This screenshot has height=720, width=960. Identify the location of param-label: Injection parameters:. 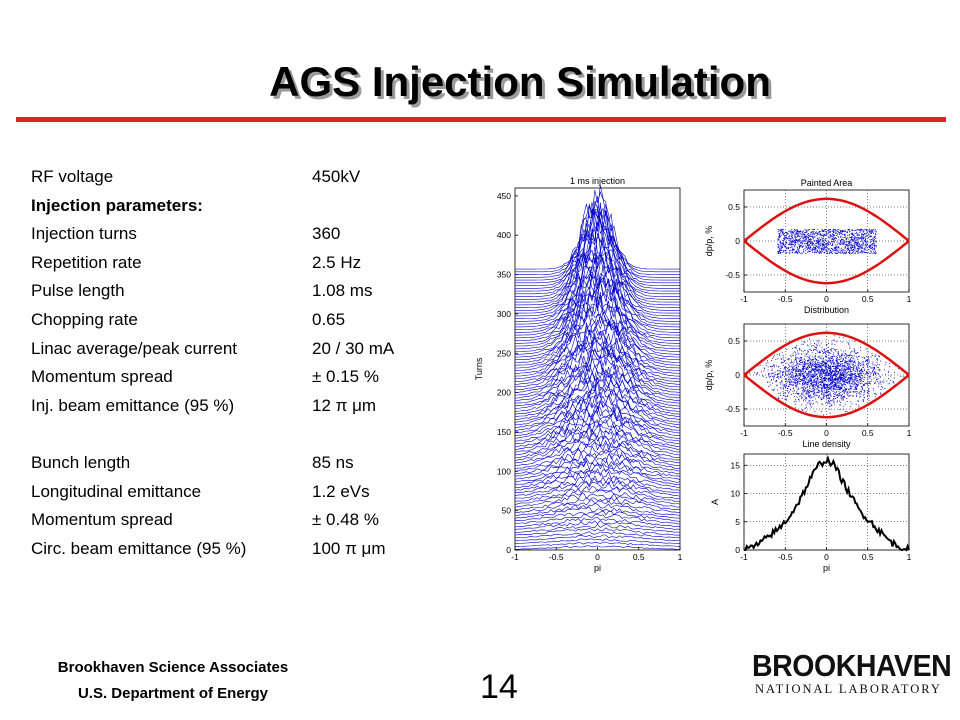
(117, 205).